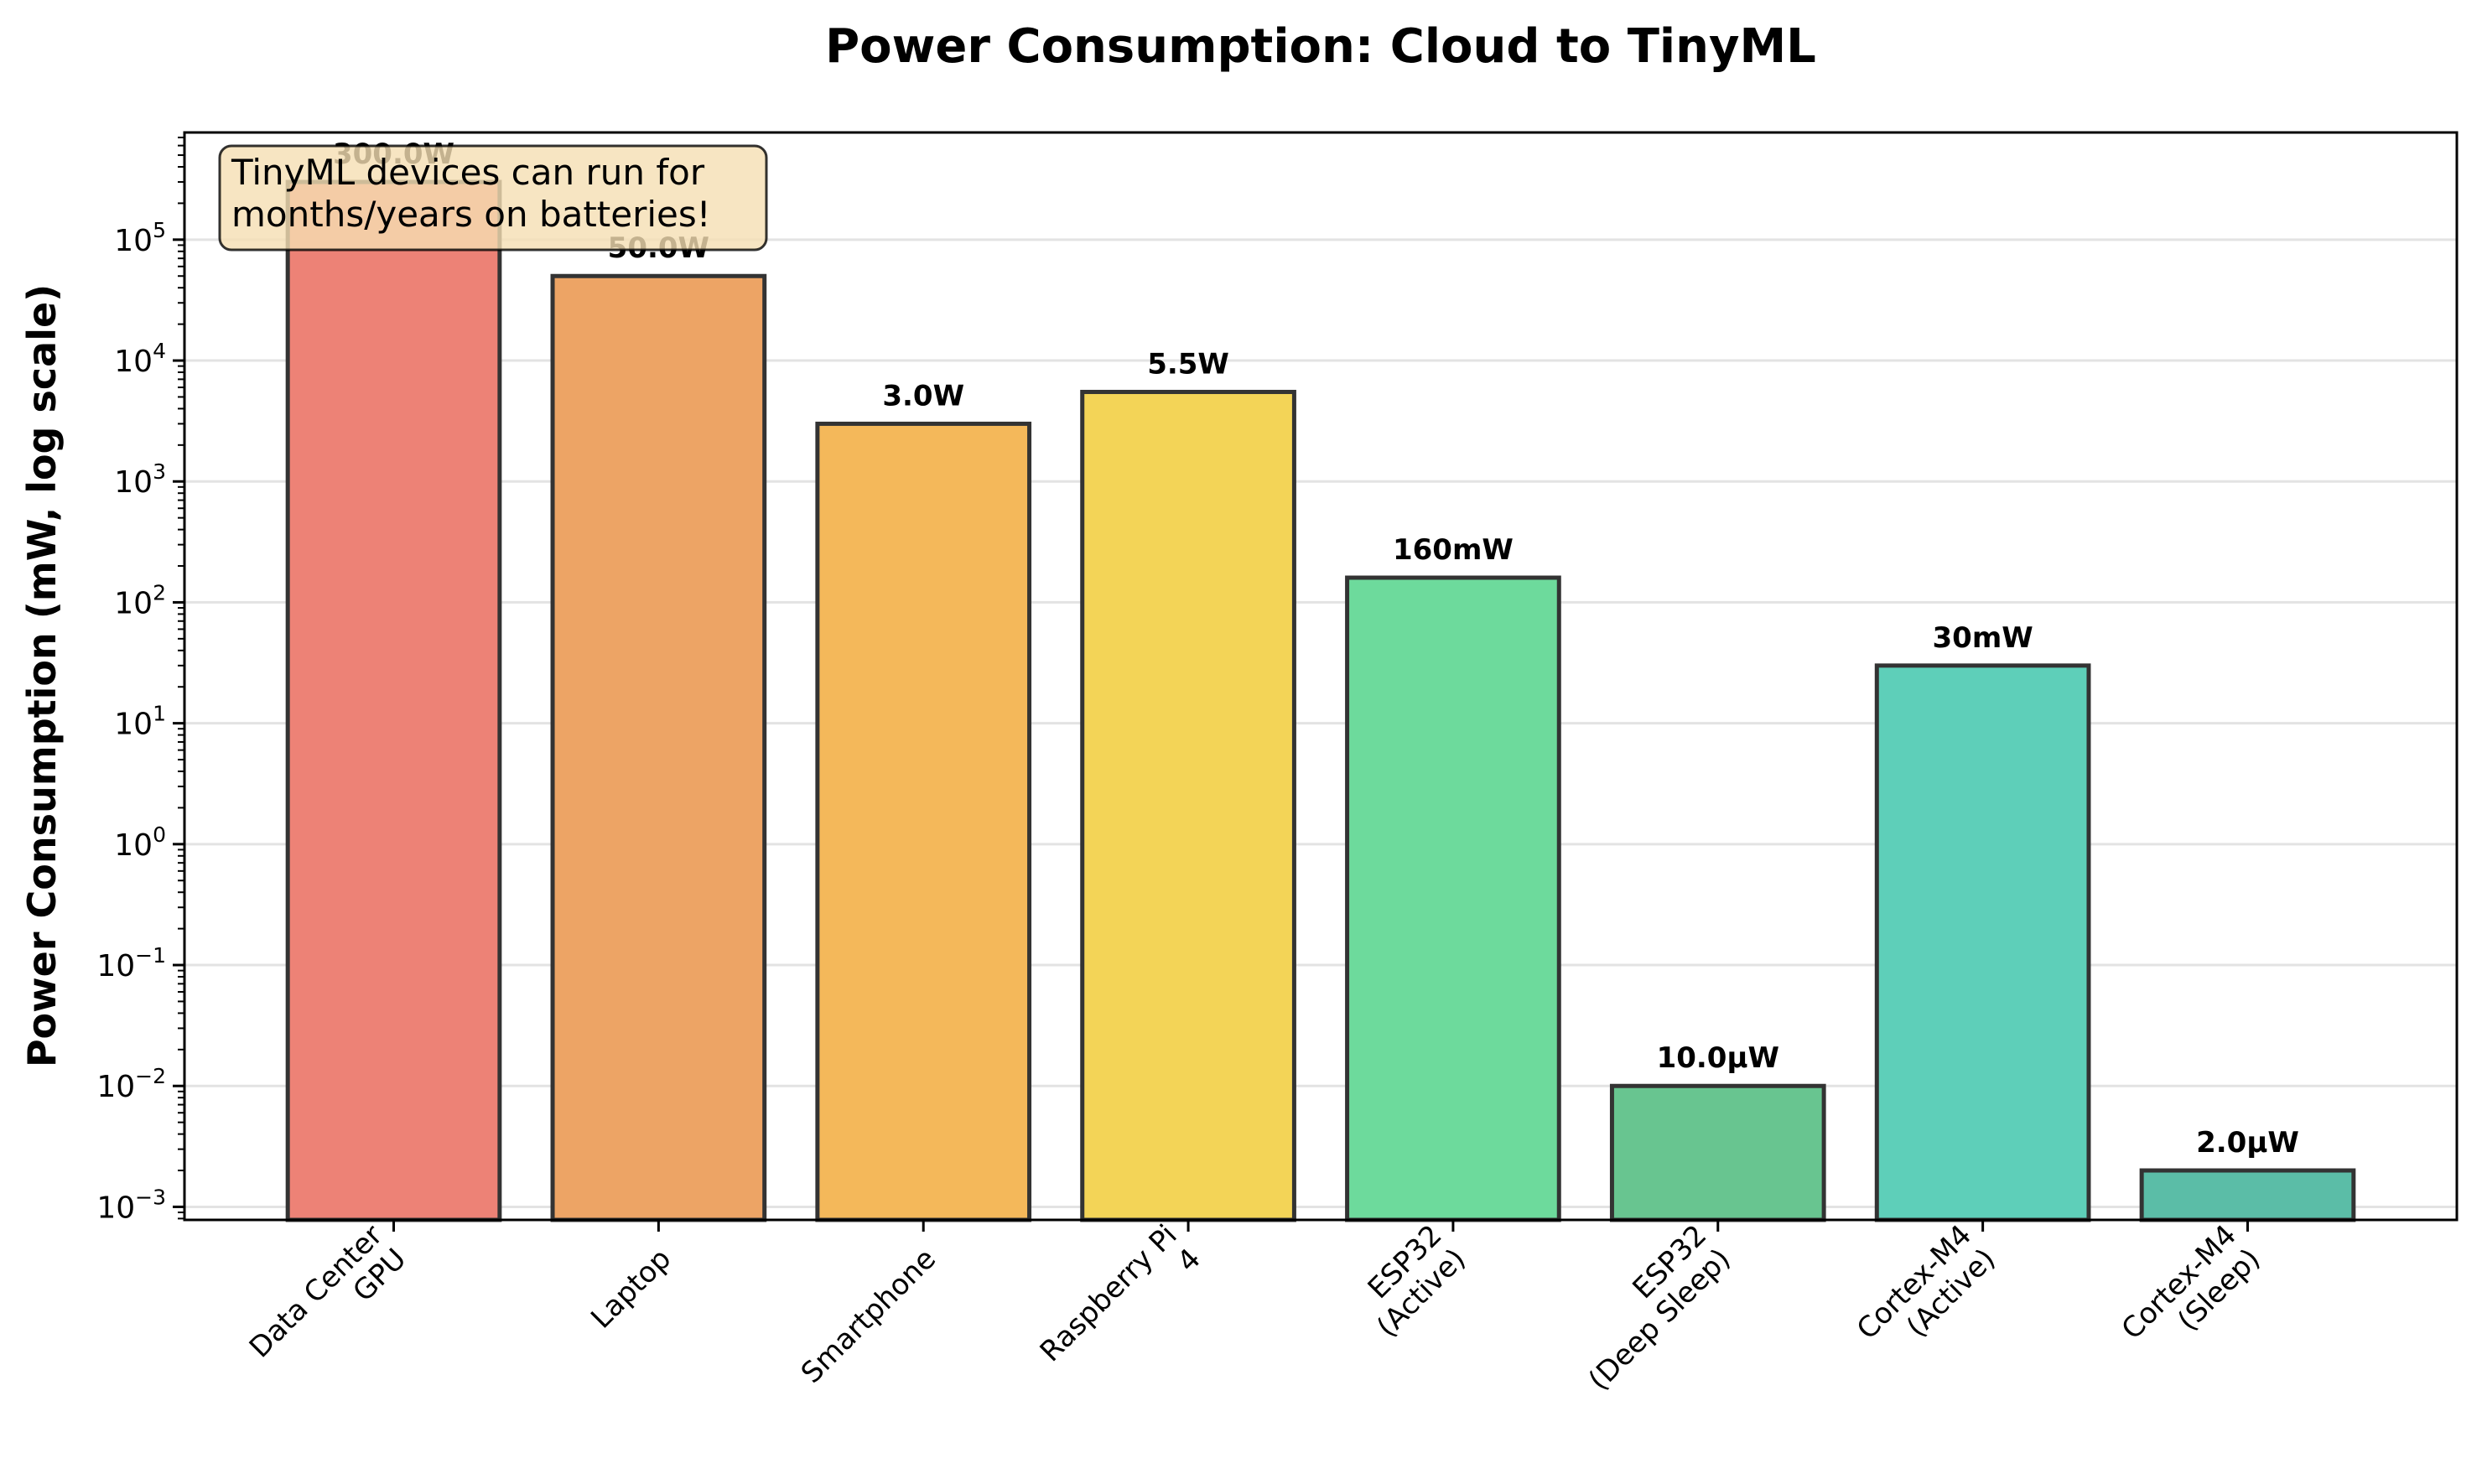 The width and height of the screenshot is (2482, 1484). I want to click on y-axis-ticks: 10⁻³ 10⁻² 10⁻¹ 10⁰ 10¹ 10² 10³ 10⁴ 10⁵, so click(140, 680).